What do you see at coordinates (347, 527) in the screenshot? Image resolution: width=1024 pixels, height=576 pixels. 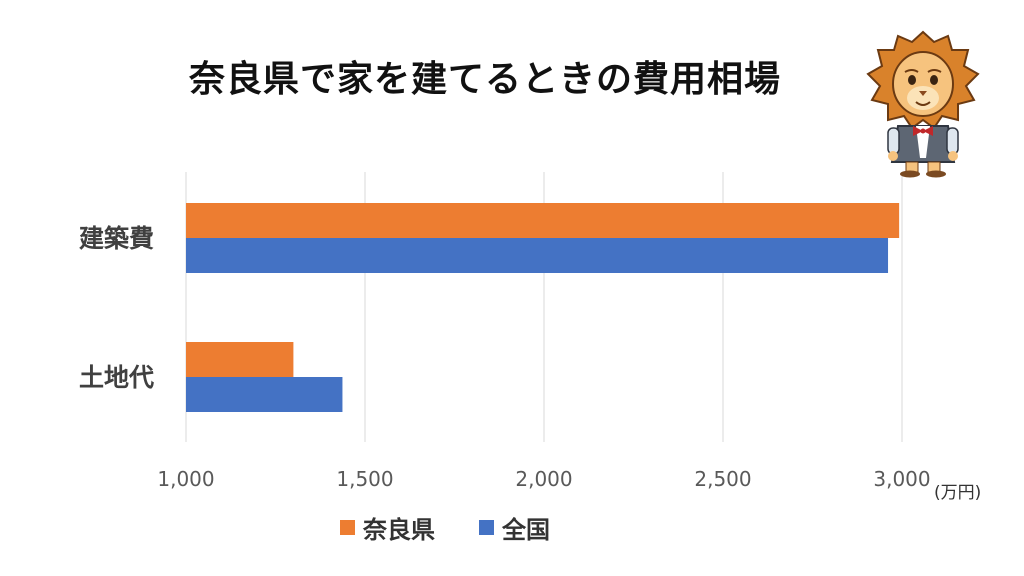 I see `legend-swatch-nara` at bounding box center [347, 527].